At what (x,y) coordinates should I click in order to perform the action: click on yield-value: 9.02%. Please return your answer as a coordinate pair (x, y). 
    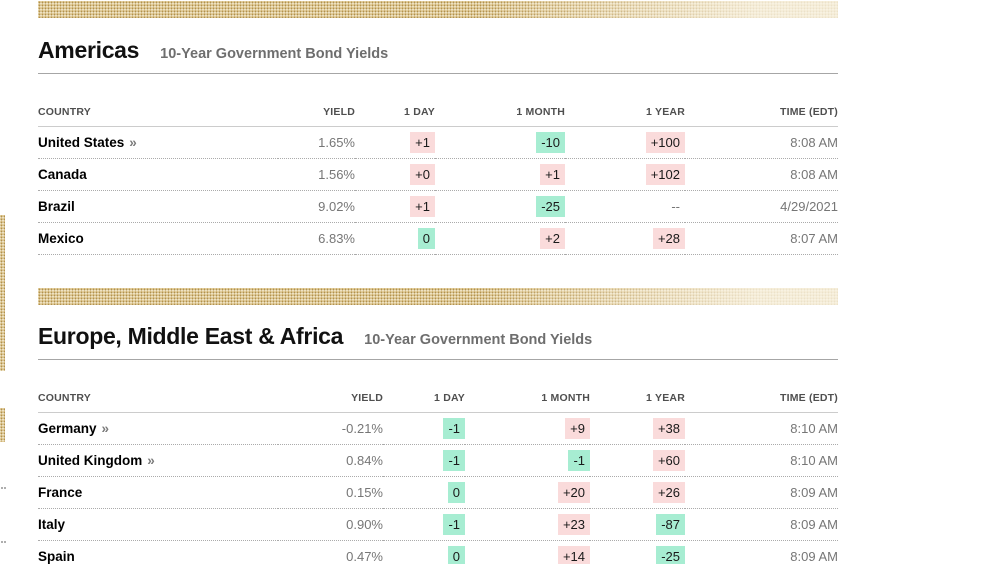
    Looking at the image, I should click on (316, 206).